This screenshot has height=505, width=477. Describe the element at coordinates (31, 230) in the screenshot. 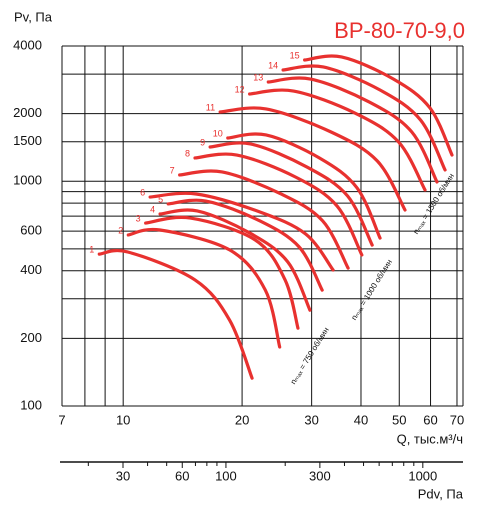

I see `y-tick-label: 600` at that location.